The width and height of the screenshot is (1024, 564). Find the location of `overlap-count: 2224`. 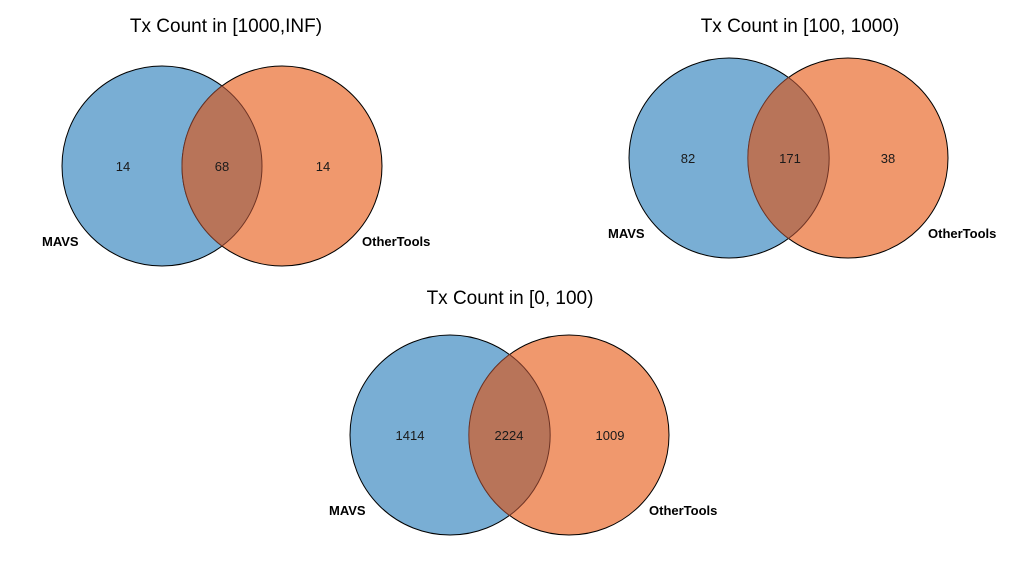

overlap-count: 2224 is located at coordinates (509, 435).